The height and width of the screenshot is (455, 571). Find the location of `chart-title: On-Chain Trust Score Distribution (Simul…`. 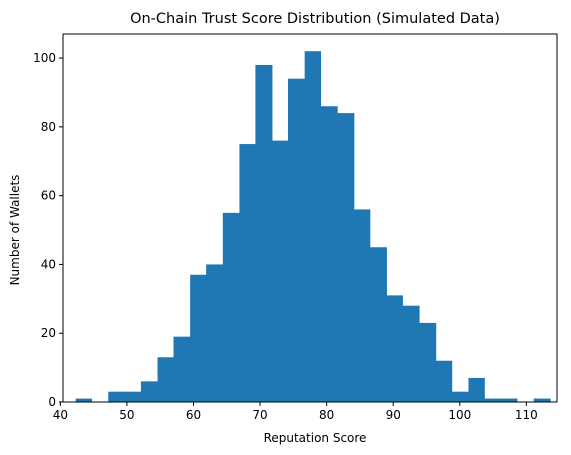

chart-title: On-Chain Trust Score Distribution (Simul… is located at coordinates (315, 19).